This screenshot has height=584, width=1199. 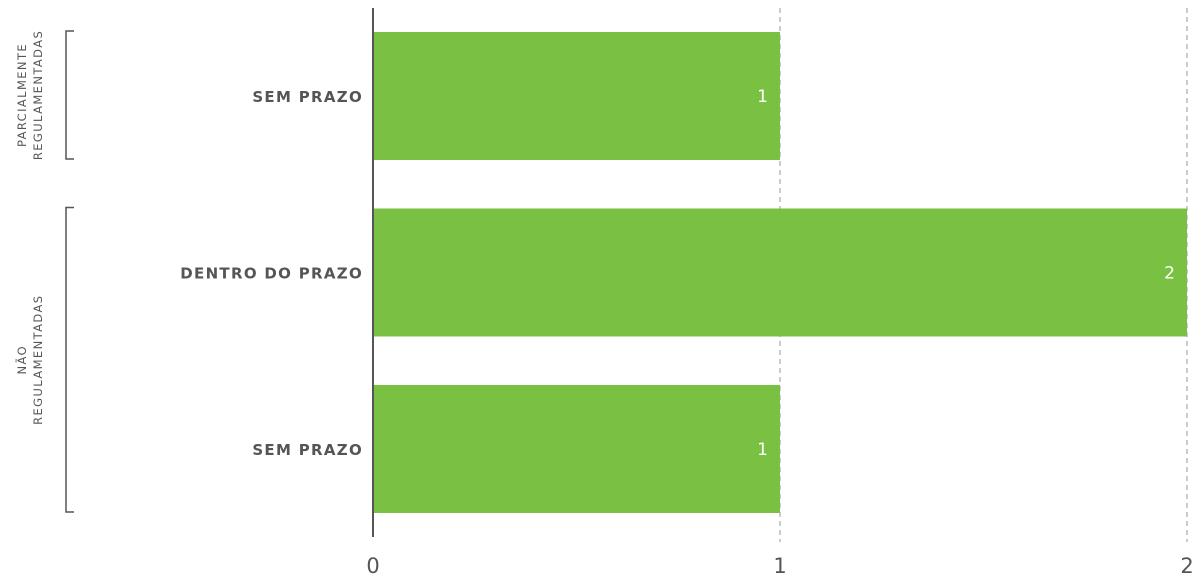 What do you see at coordinates (271, 274) in the screenshot?
I see `category-label-1: DENTRO DO PRAZO` at bounding box center [271, 274].